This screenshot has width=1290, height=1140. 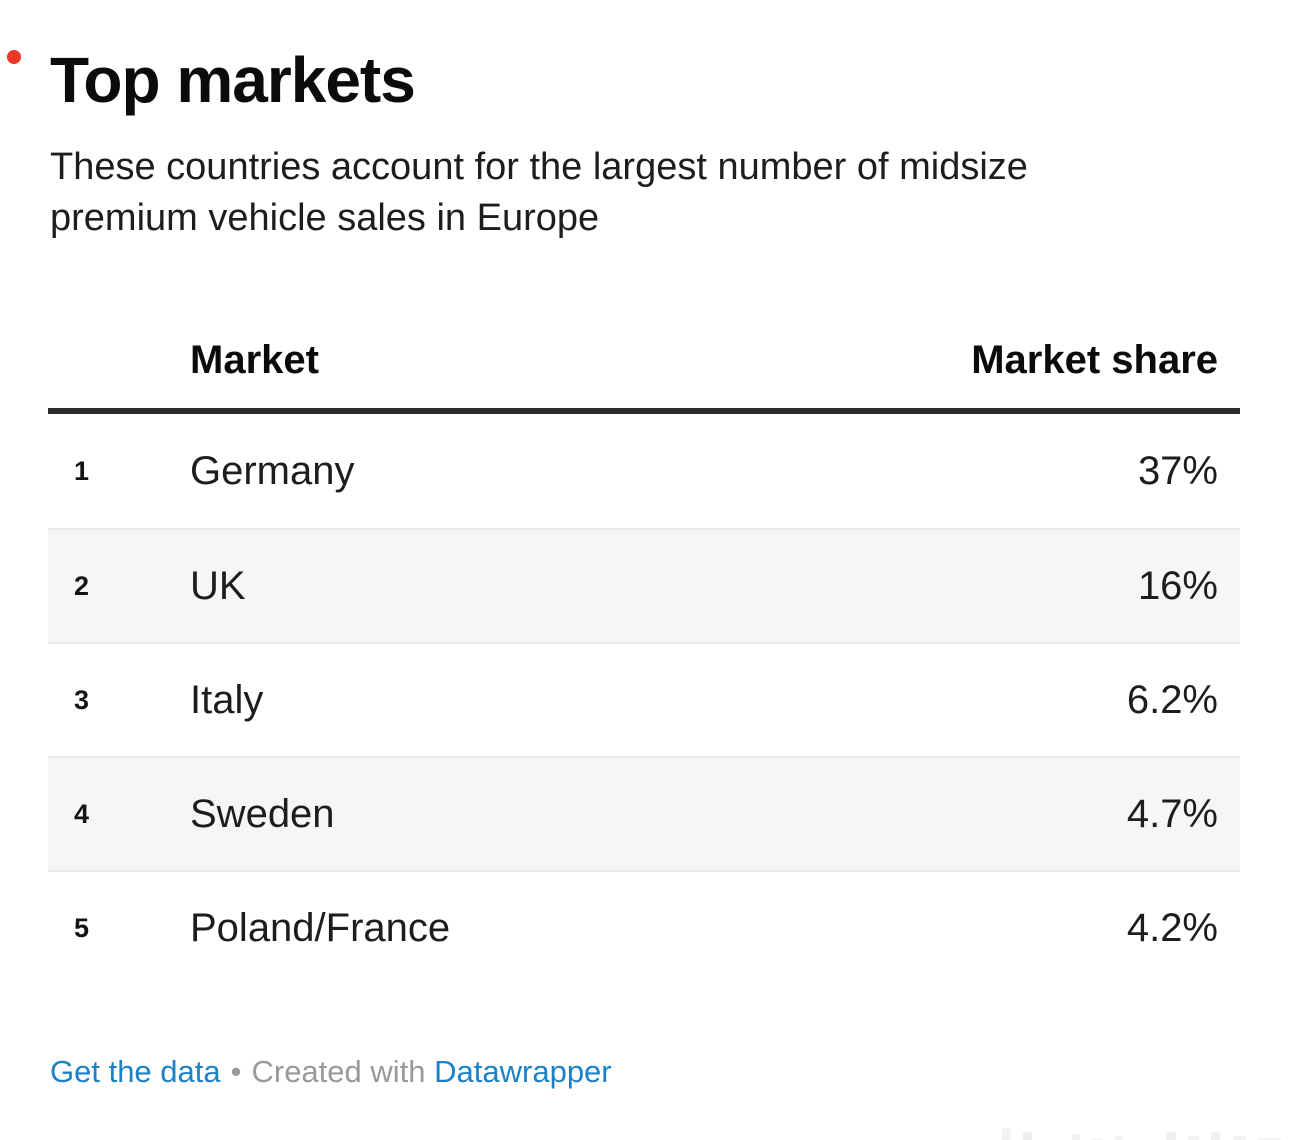 What do you see at coordinates (644, 699) in the screenshot?
I see `table-row: 3 Italy 6.2%` at bounding box center [644, 699].